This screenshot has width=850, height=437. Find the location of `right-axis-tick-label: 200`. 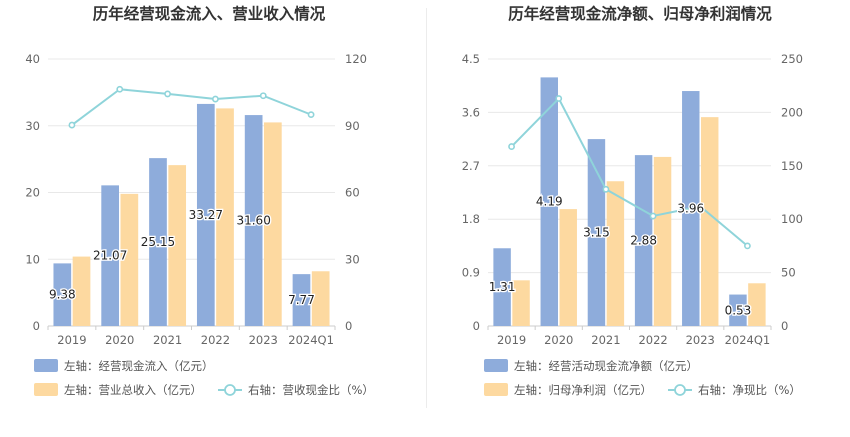

right-axis-tick-label: 200 is located at coordinates (792, 112).